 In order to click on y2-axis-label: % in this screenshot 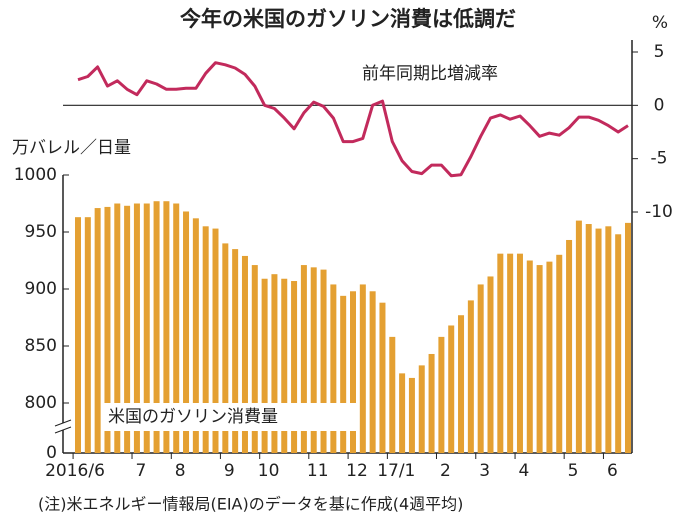, I will do `click(660, 23)`.